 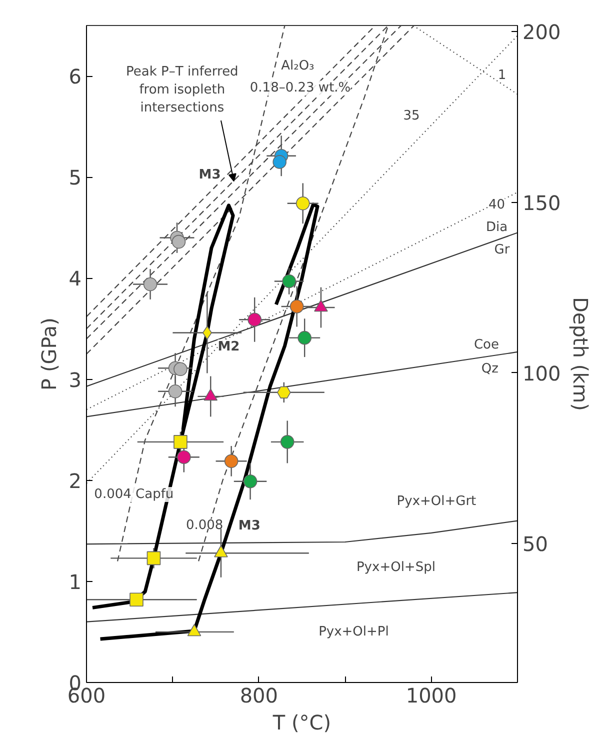 What do you see at coordinates (580, 354) in the screenshot?
I see `y2-axis-title: Depth (km)` at bounding box center [580, 354].